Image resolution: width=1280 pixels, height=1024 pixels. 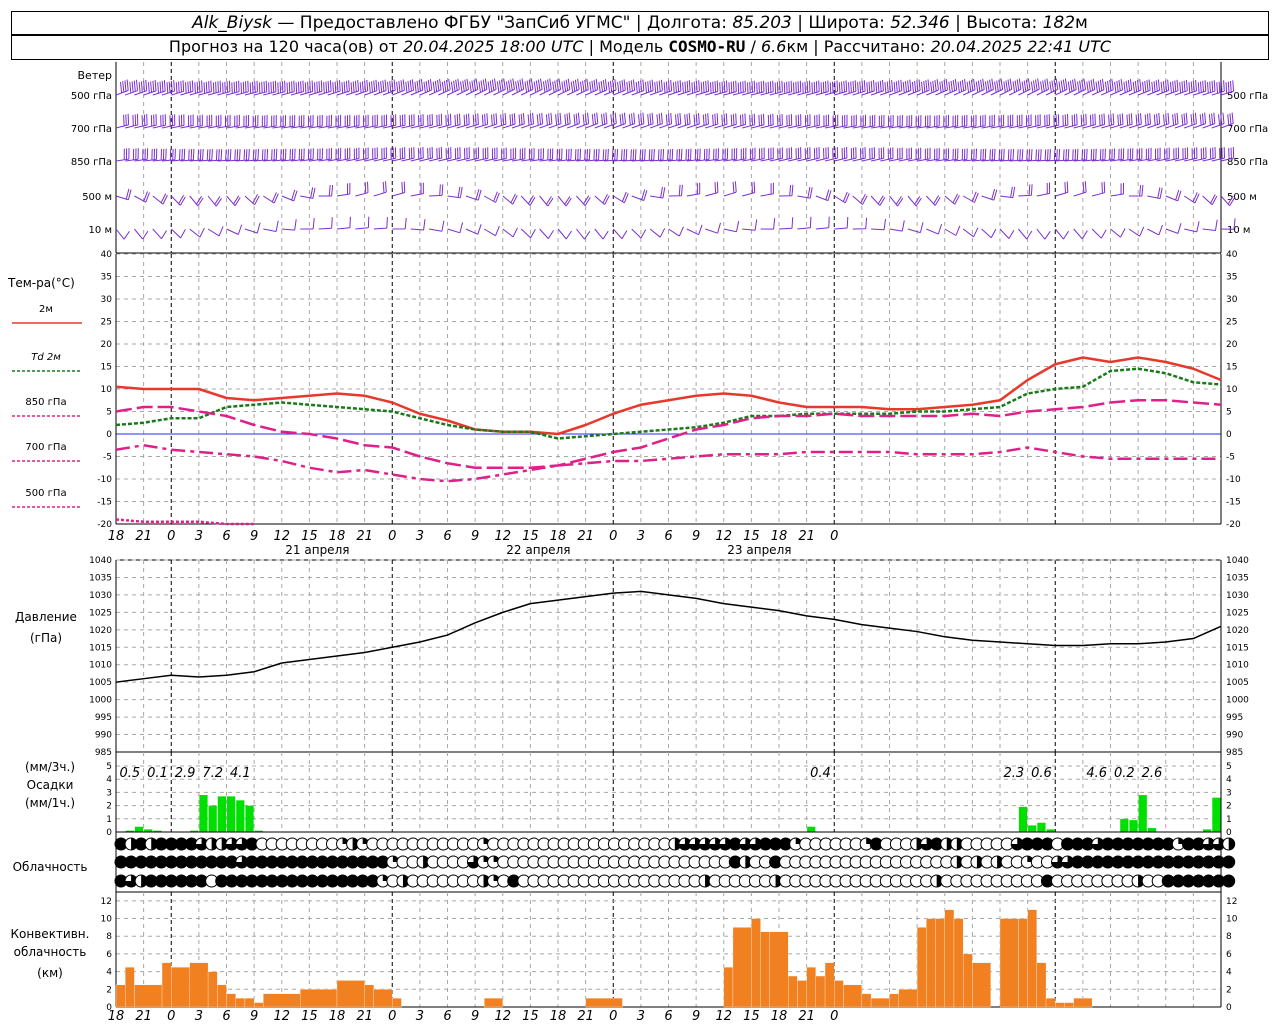 I want to click on alt-unit: м, so click(x=1081, y=23).